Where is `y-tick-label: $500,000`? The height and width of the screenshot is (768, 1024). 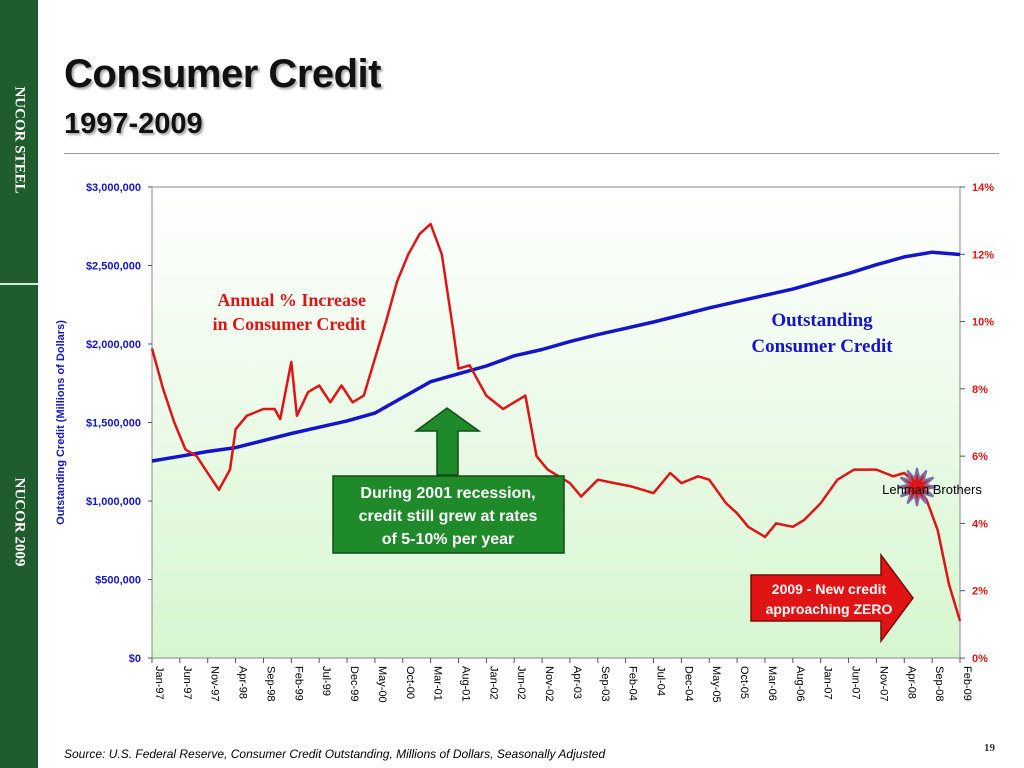 y-tick-label: $500,000 is located at coordinates (118, 581).